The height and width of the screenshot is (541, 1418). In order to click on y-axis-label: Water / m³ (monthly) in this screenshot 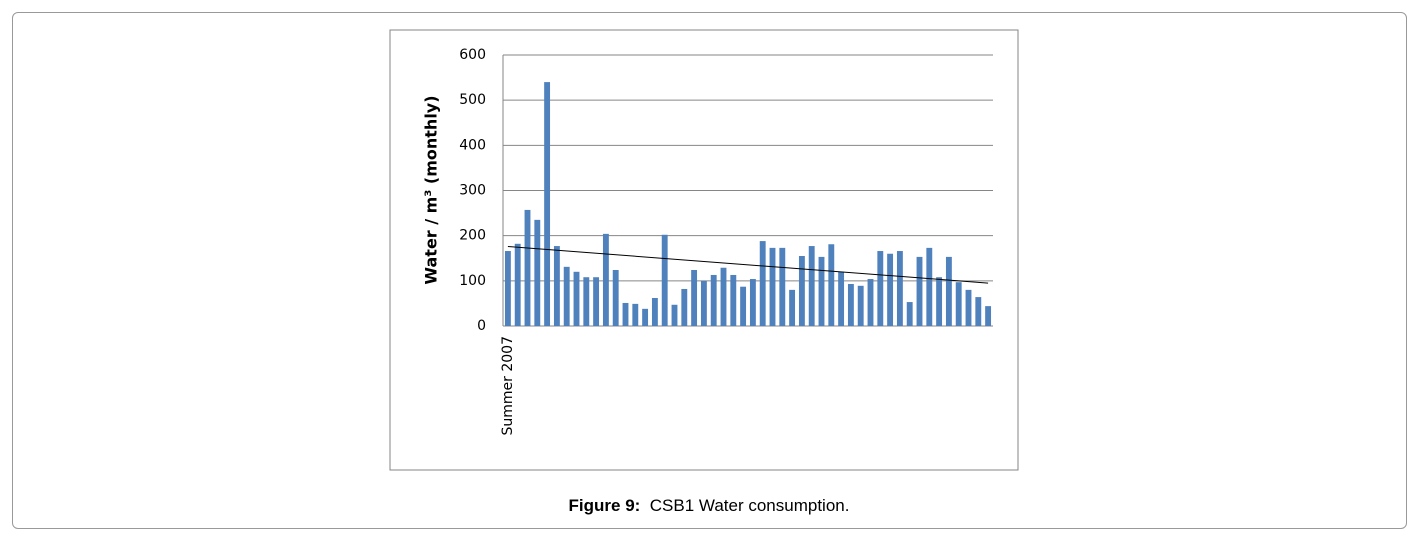, I will do `click(431, 189)`.